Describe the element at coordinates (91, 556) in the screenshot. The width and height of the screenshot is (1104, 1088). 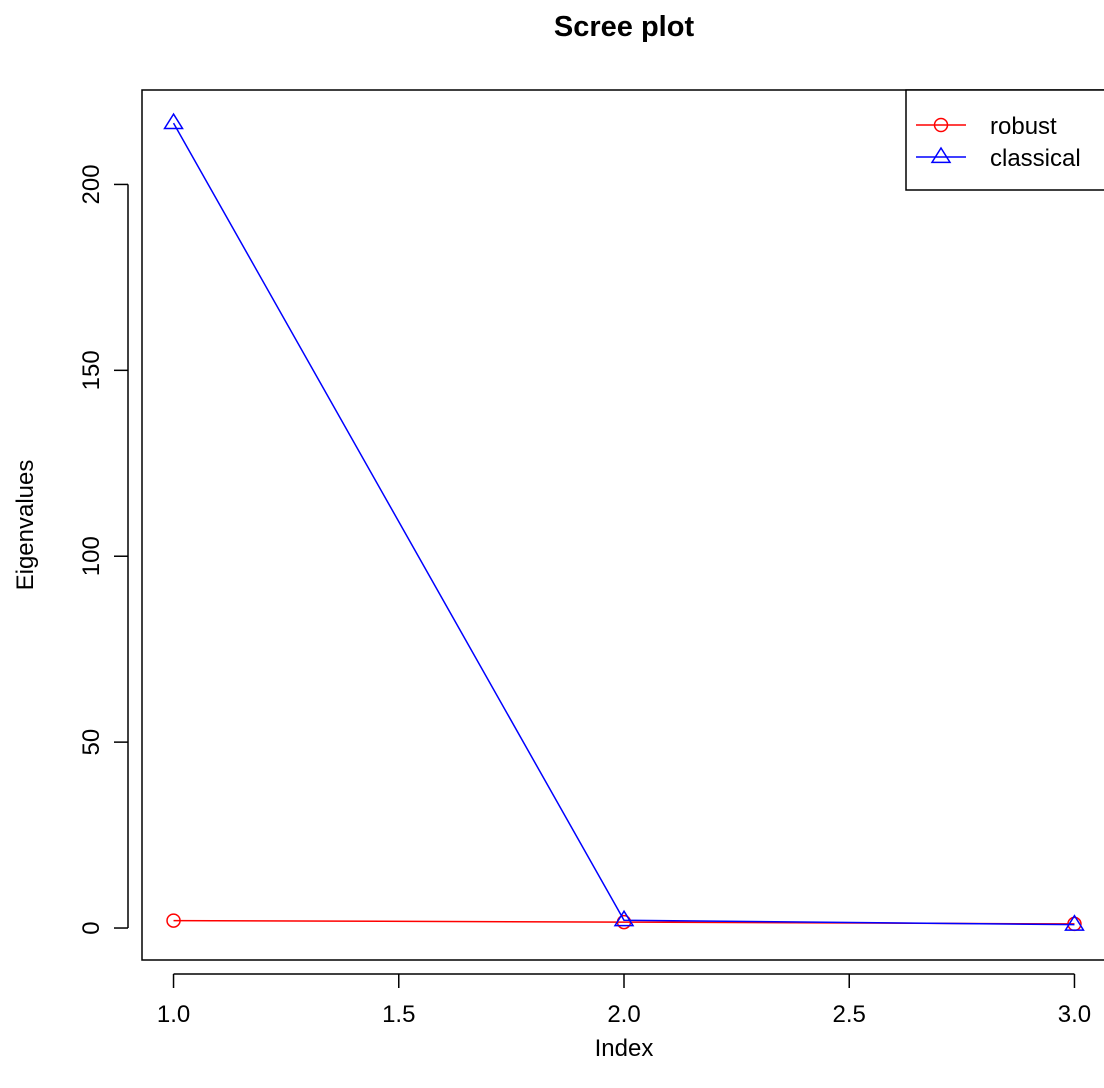
I see `y-tick-label: 100` at that location.